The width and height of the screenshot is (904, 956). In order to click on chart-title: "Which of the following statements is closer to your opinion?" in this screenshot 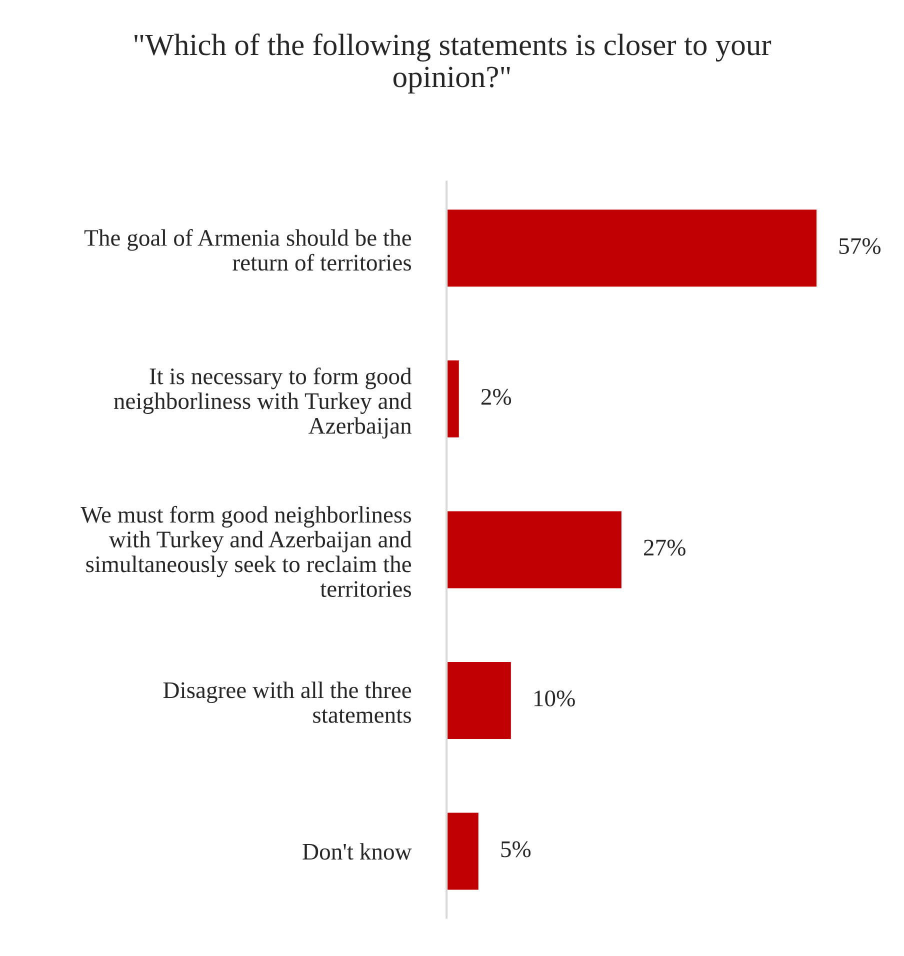, I will do `click(453, 63)`.